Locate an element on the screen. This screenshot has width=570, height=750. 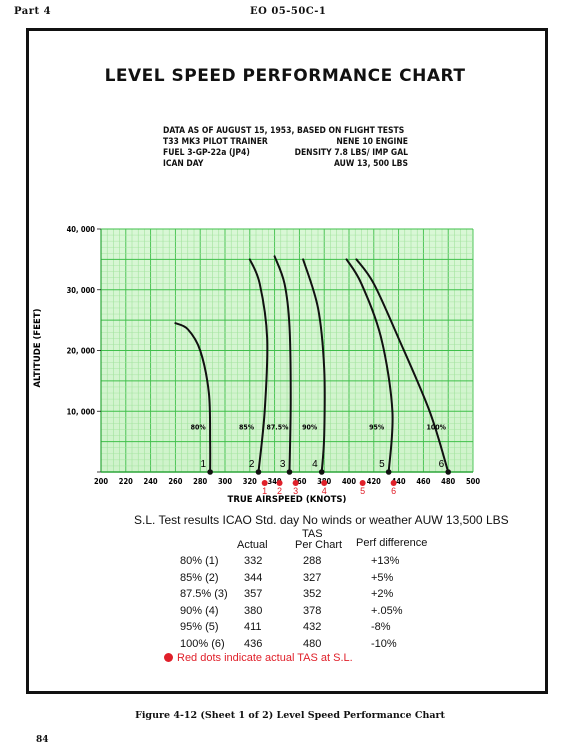
series-marker-number: 2 is located at coordinates (252, 464).